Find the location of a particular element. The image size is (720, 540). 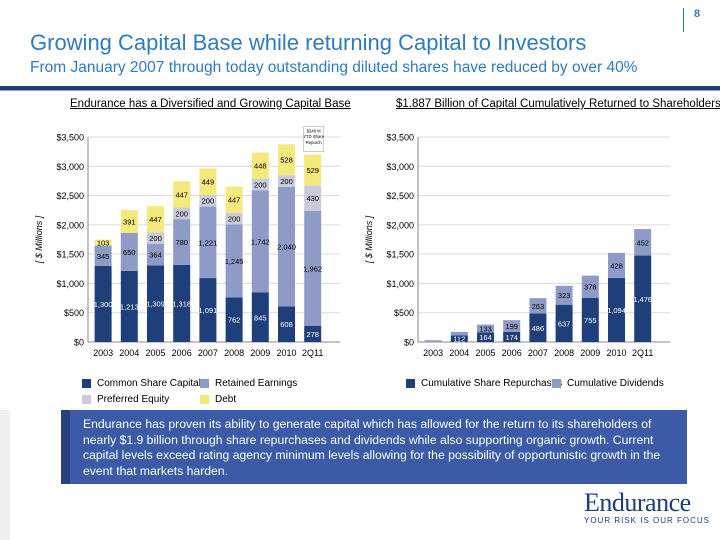

bar-value-label: 528 is located at coordinates (286, 160).